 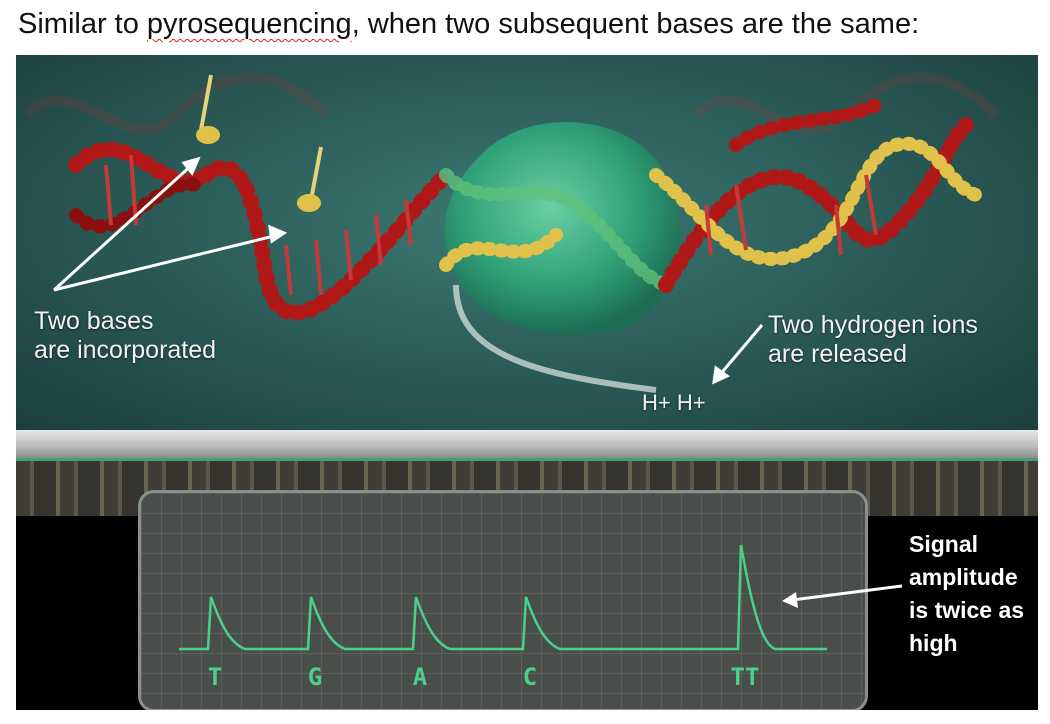 I want to click on base-label: A, so click(x=420, y=677).